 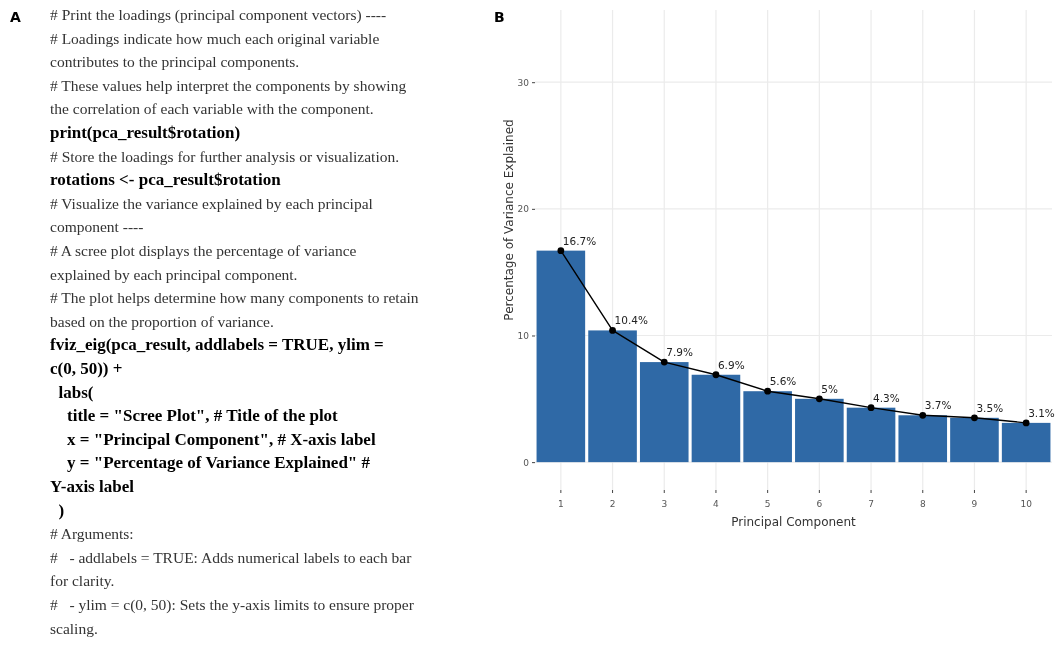 I want to click on text: A, so click(x=15, y=17).